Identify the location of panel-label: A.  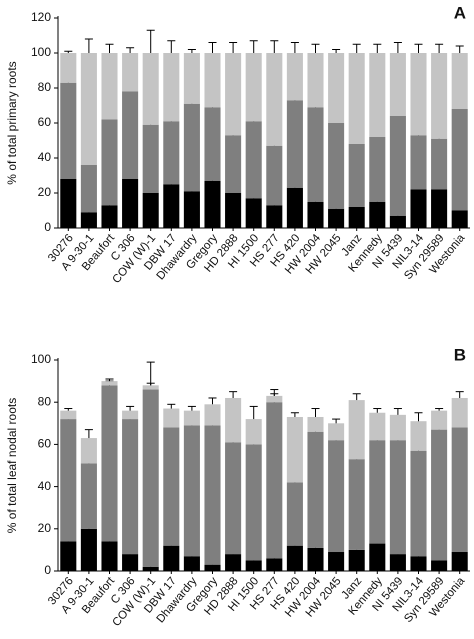
(460, 12).